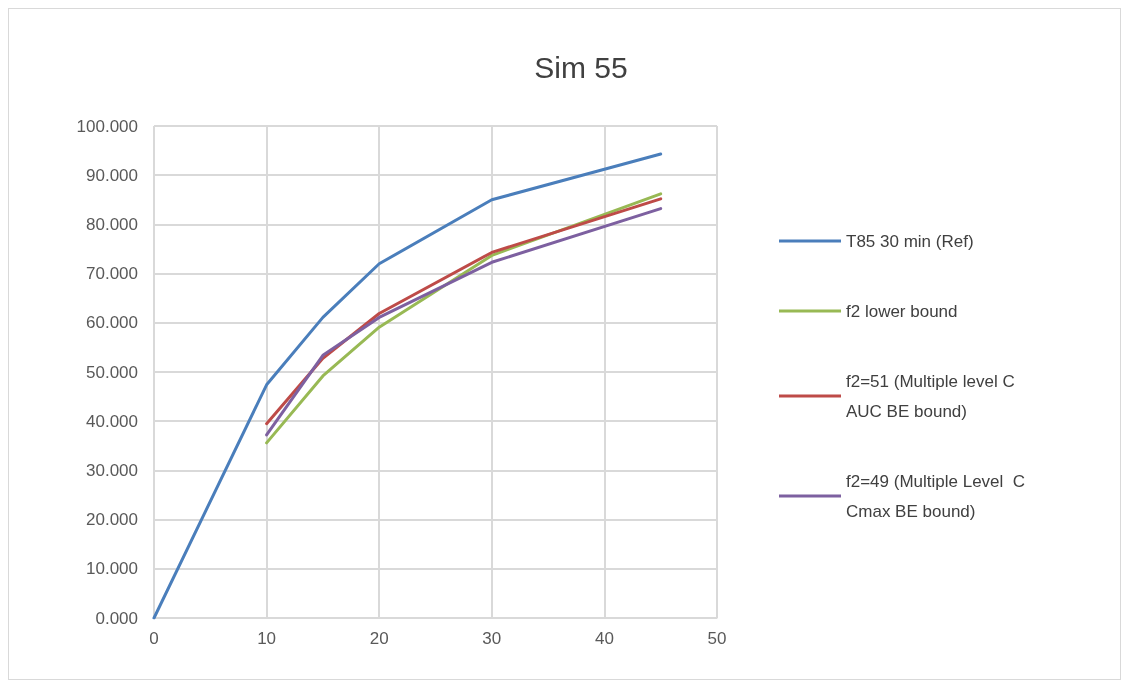  What do you see at coordinates (267, 638) in the screenshot?
I see `x-tick-label: 10` at bounding box center [267, 638].